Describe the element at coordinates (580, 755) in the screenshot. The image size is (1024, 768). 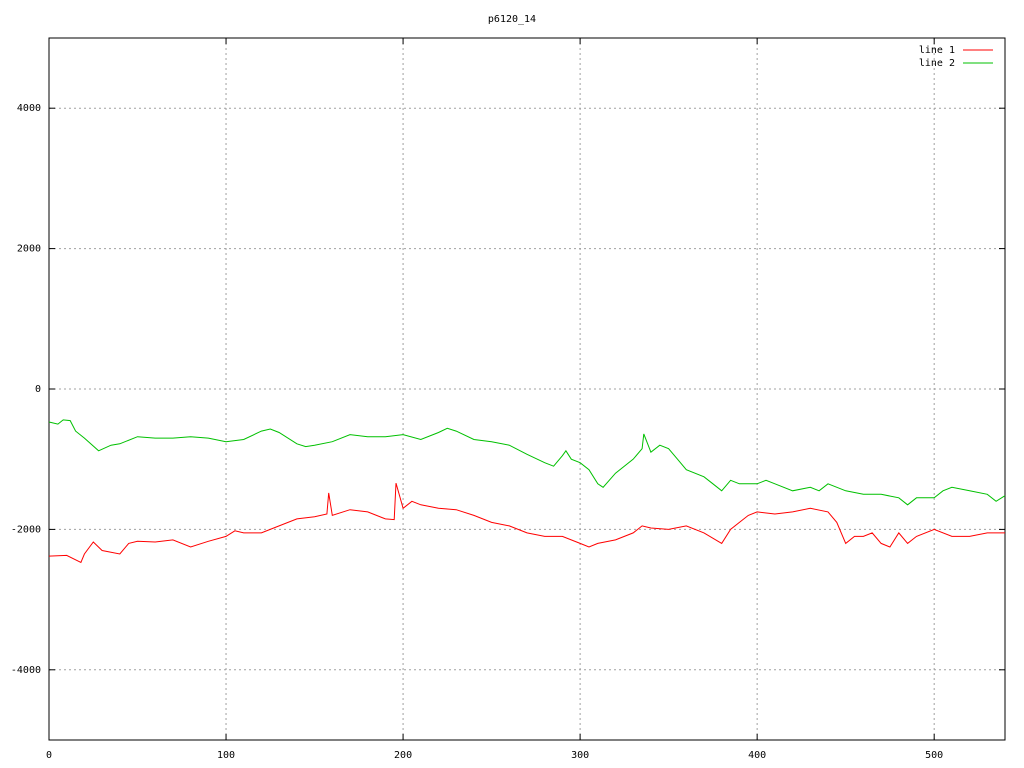
I see `x-tick-label: 300` at that location.